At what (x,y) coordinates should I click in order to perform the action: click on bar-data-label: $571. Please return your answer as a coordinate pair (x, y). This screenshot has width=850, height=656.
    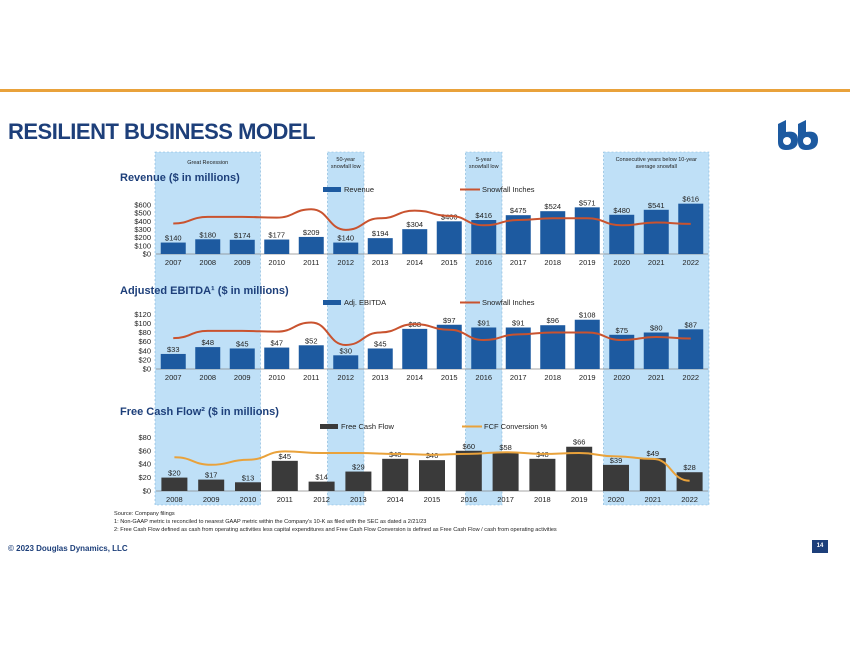
    Looking at the image, I should click on (587, 202).